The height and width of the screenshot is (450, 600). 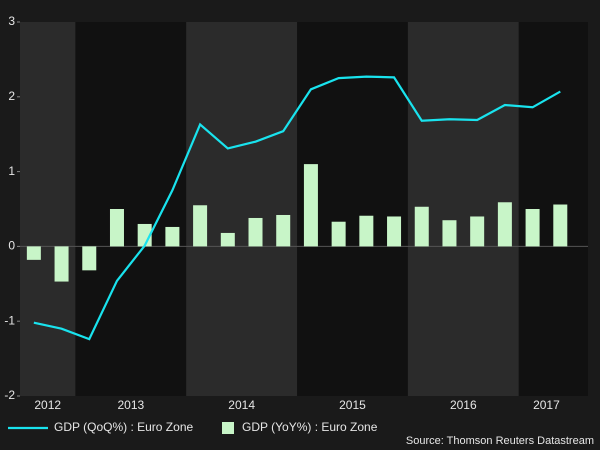 What do you see at coordinates (228, 428) in the screenshot?
I see `legend-swatch` at bounding box center [228, 428].